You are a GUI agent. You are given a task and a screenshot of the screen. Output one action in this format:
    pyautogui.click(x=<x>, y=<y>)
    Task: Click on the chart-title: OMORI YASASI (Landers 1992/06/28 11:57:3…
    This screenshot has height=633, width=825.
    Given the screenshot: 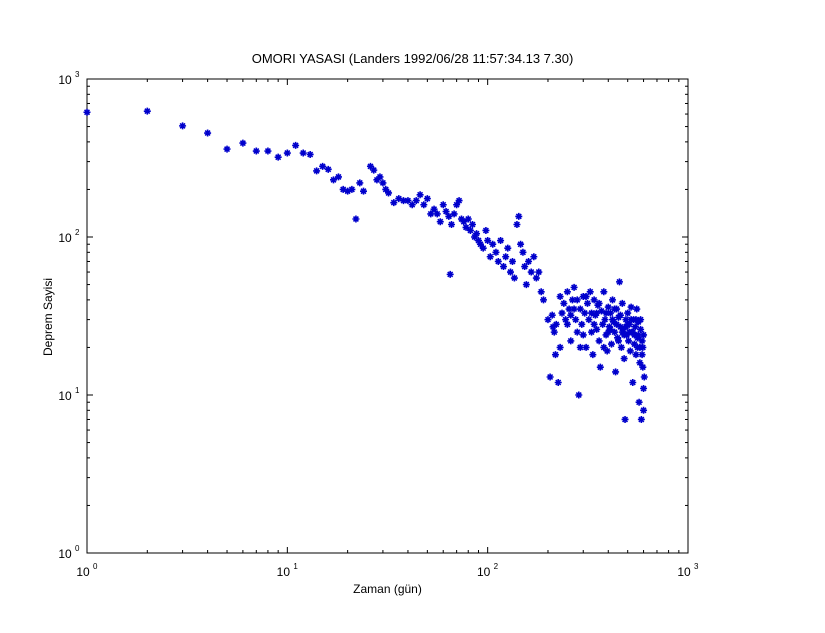 What is the action you would take?
    pyautogui.click(x=412, y=58)
    